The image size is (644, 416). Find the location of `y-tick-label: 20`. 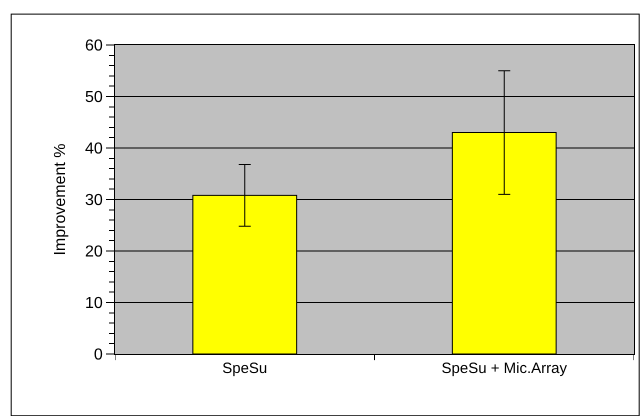

y-tick-label: 20 is located at coordinates (94, 252).